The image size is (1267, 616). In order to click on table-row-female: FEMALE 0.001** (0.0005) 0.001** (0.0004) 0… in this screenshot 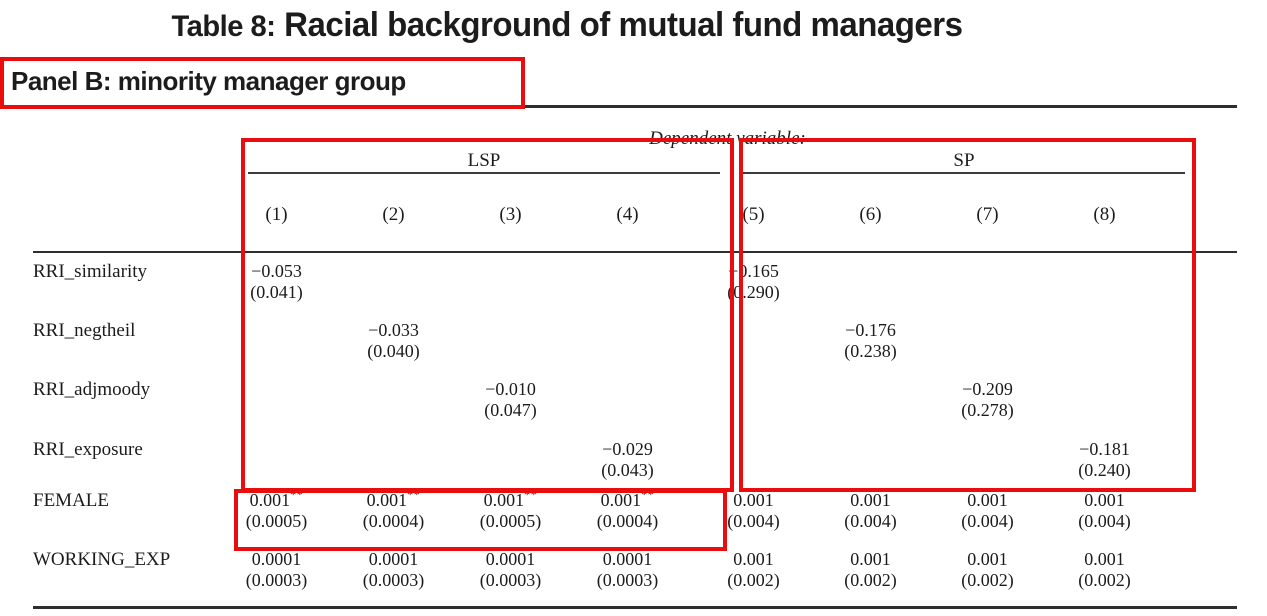, I will do `click(635, 510)`.